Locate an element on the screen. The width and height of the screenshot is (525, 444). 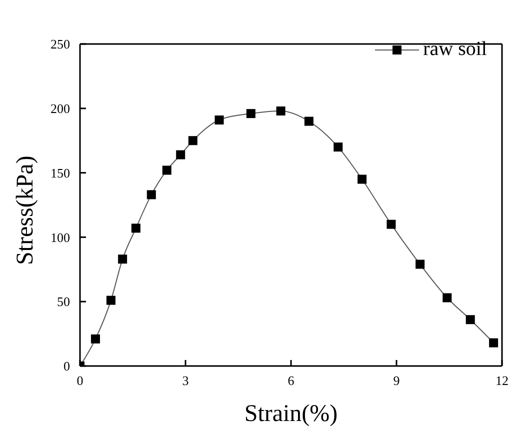
x-axis-title: Strain(%) is located at coordinates (291, 414).